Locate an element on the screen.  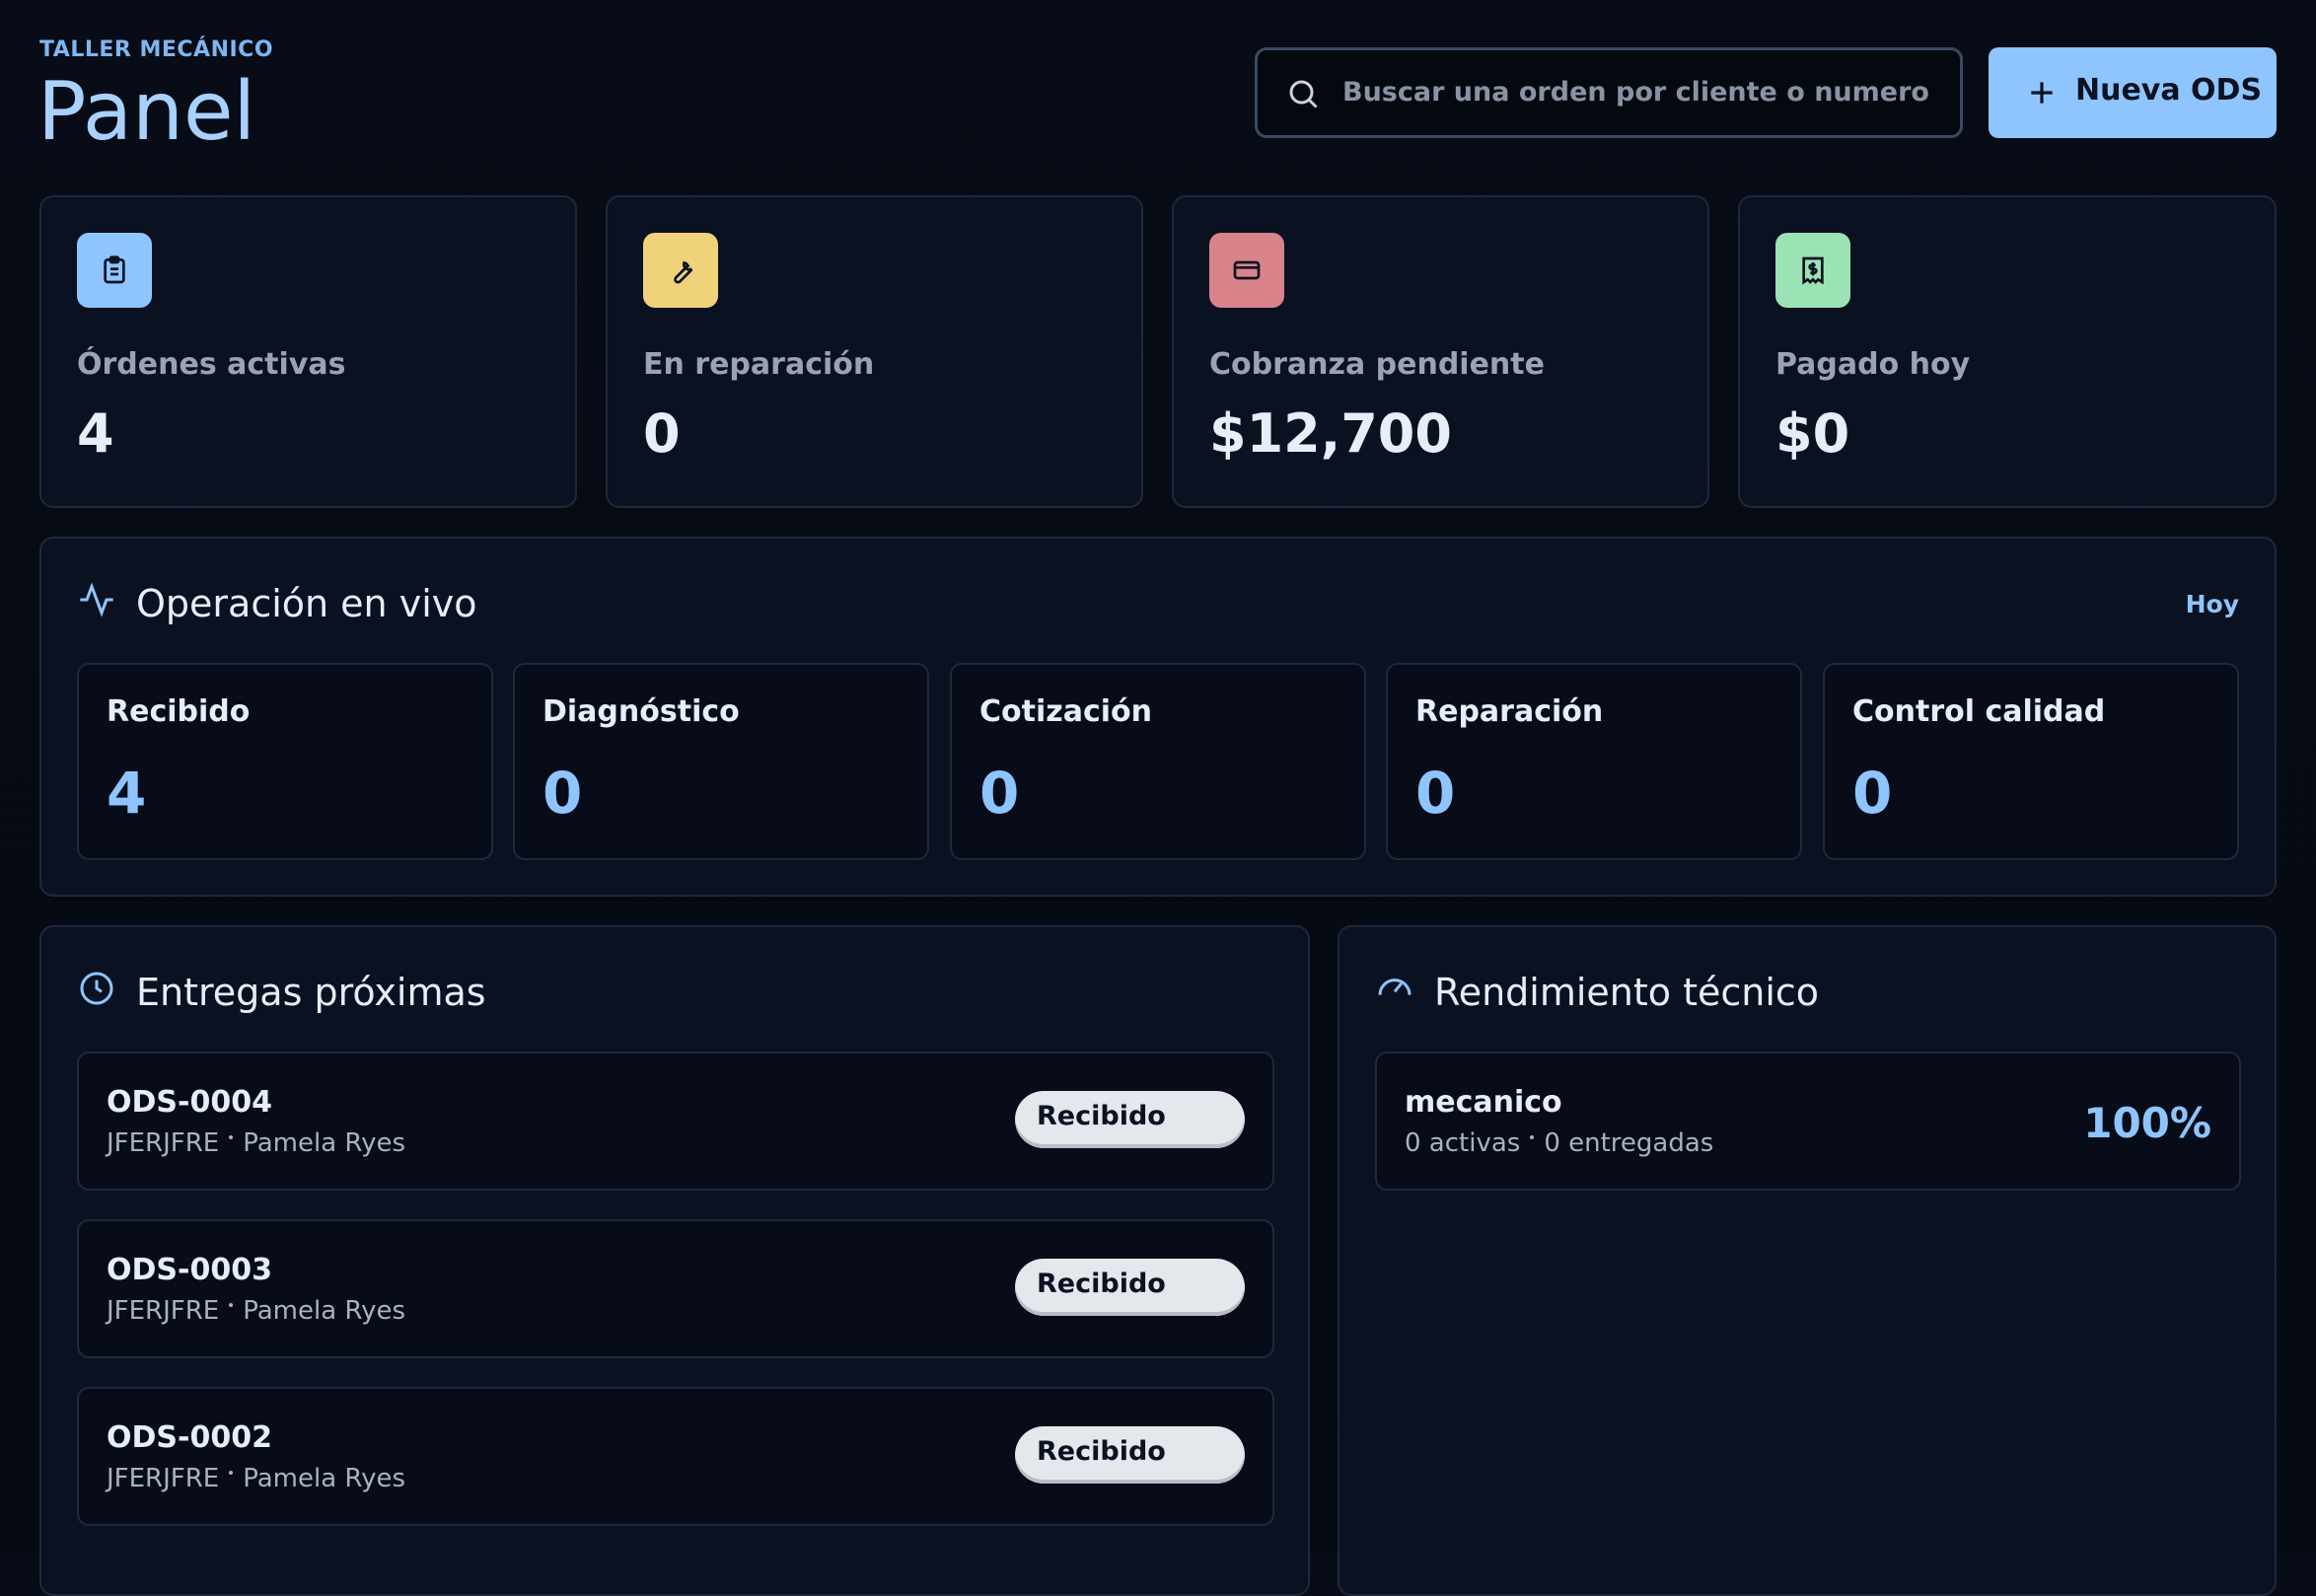
stat-card: En reparación 0 is located at coordinates (874, 351).